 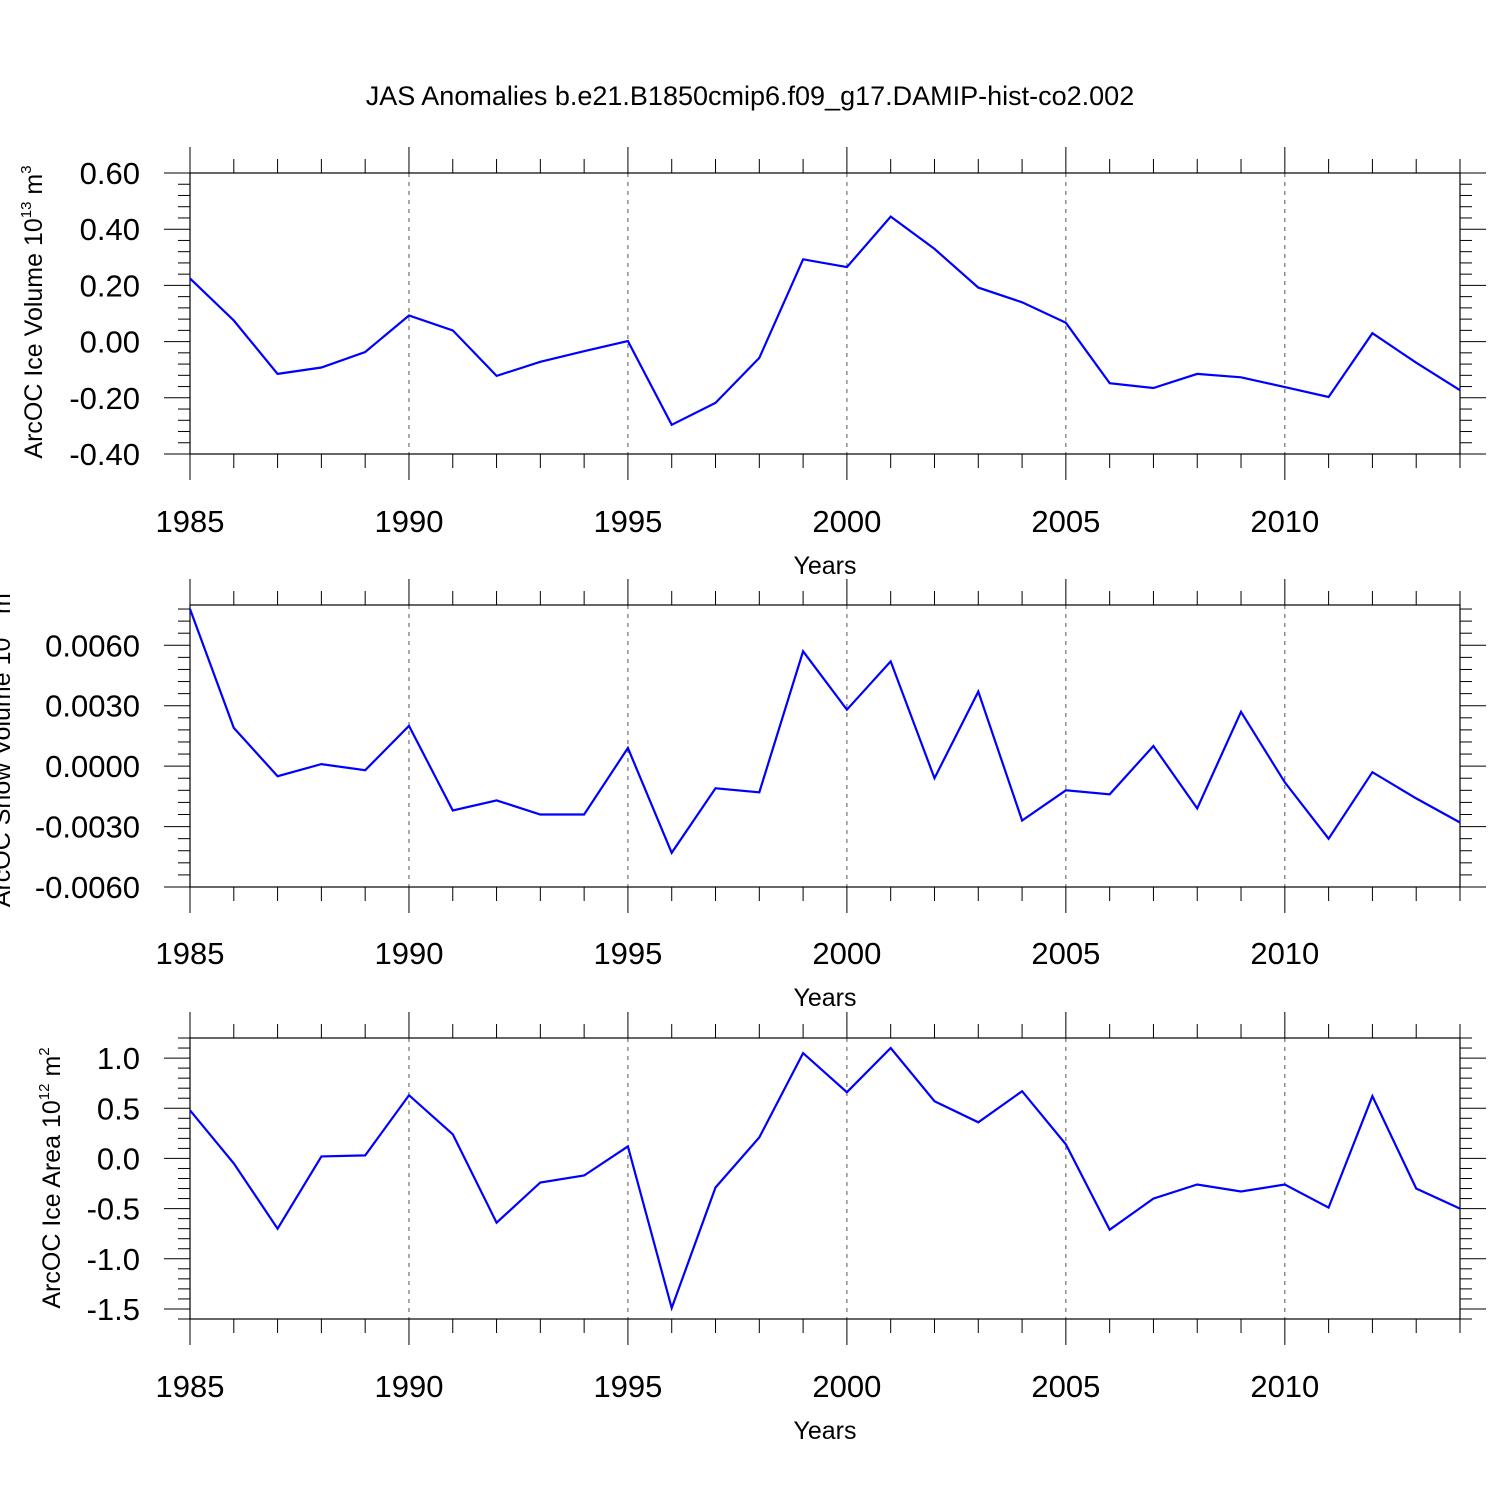 I want to click on y-tick-label: 0.0, so click(x=118, y=1158).